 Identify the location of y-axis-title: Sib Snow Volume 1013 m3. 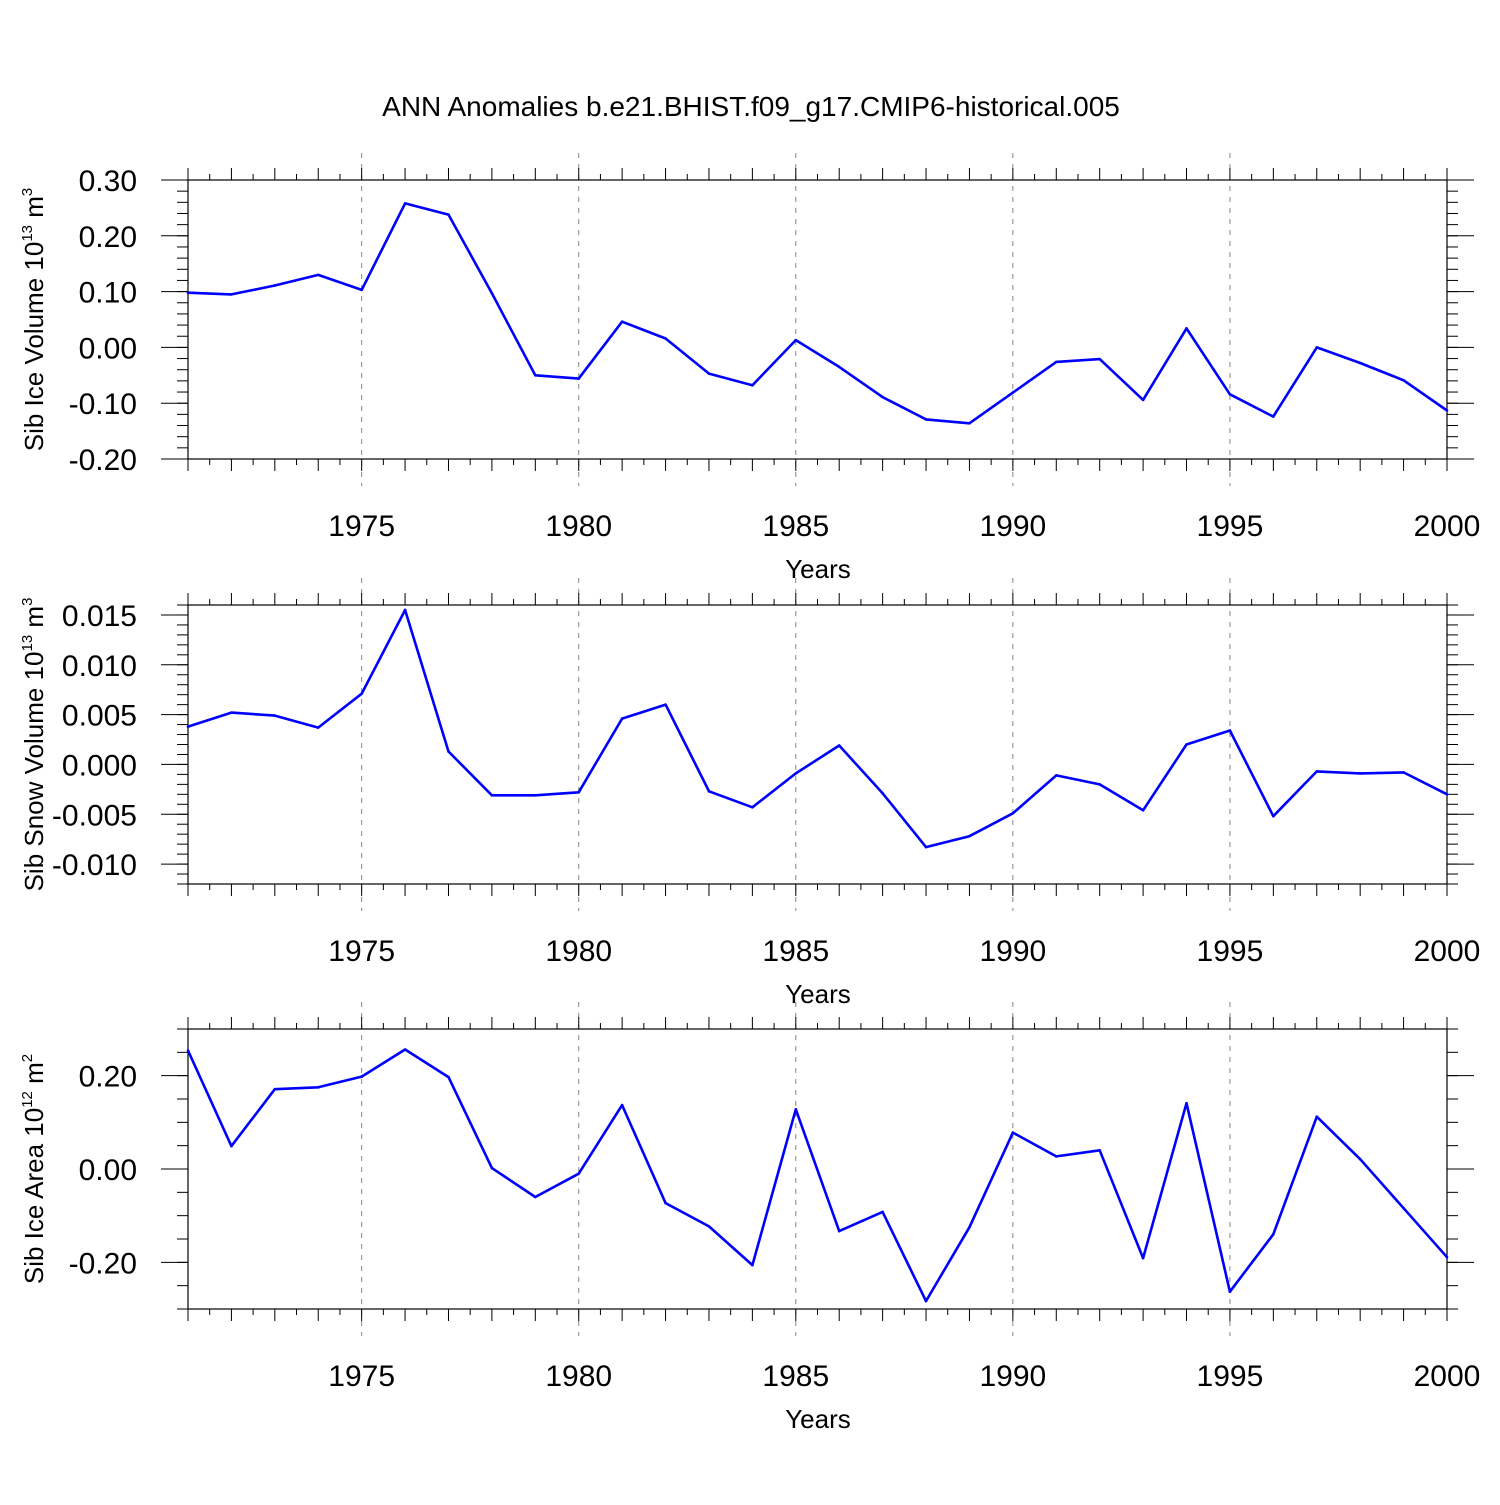
(34, 745).